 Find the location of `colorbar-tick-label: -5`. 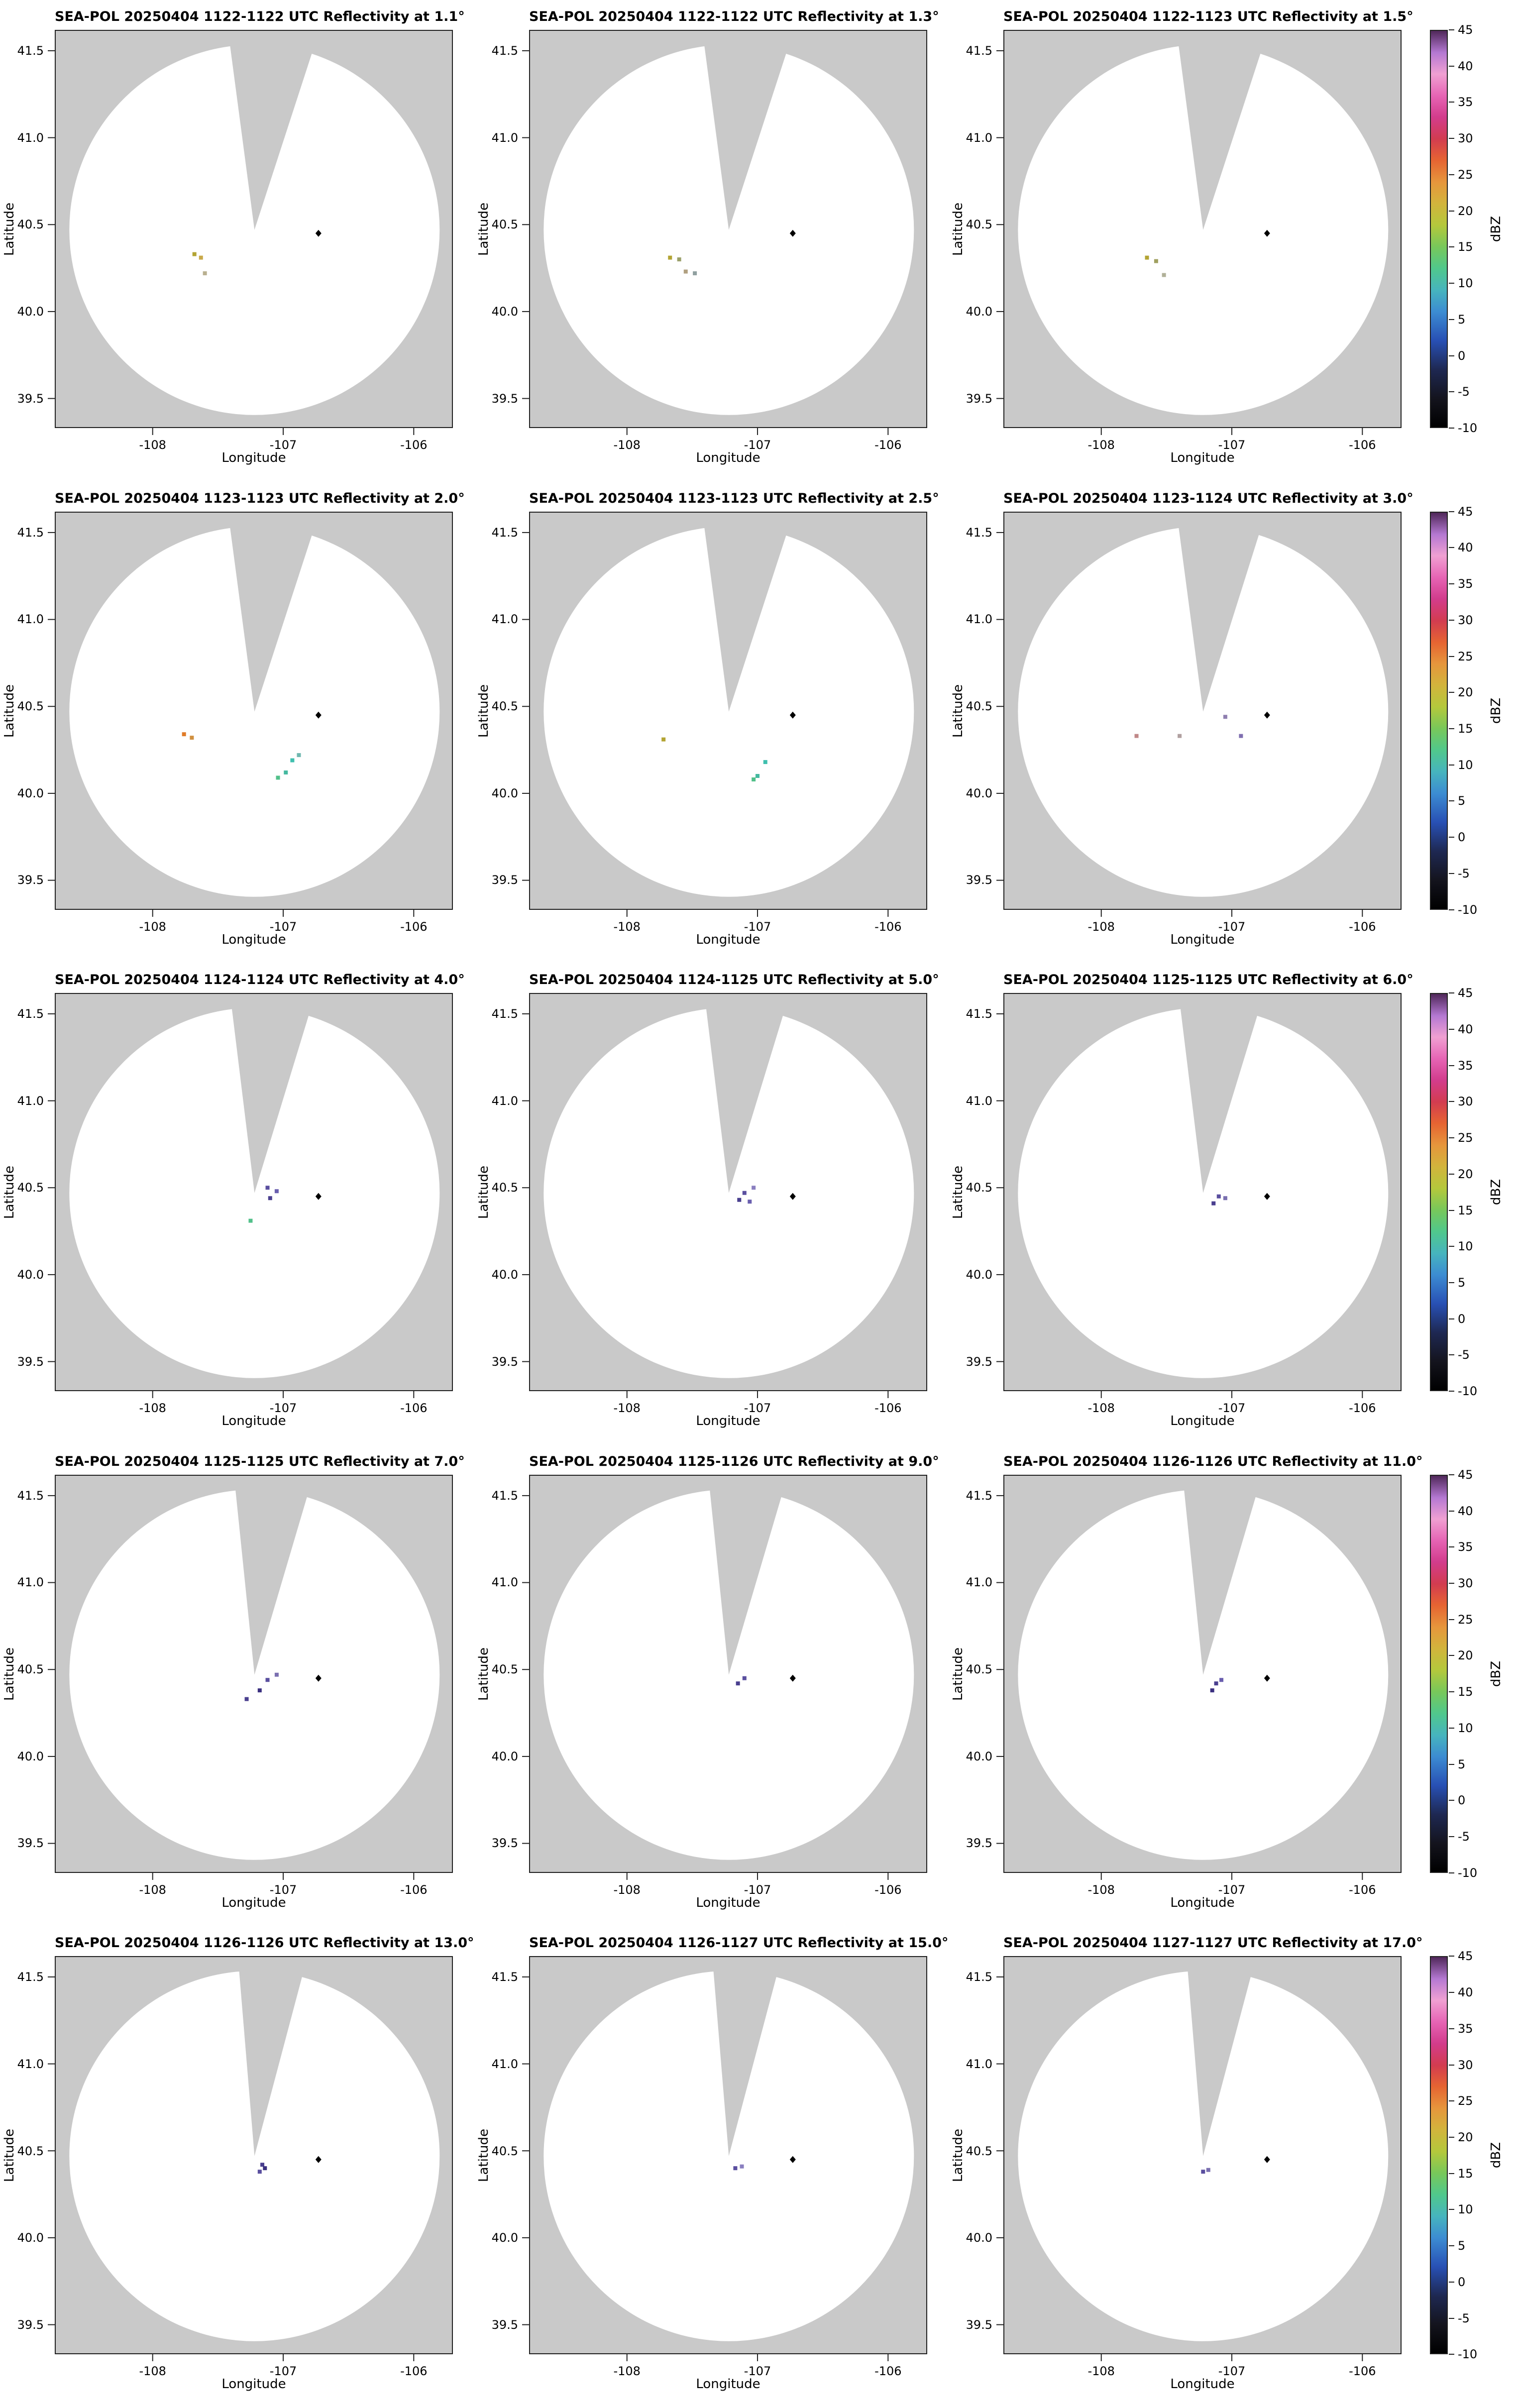

colorbar-tick-label: -5 is located at coordinates (1464, 1837).